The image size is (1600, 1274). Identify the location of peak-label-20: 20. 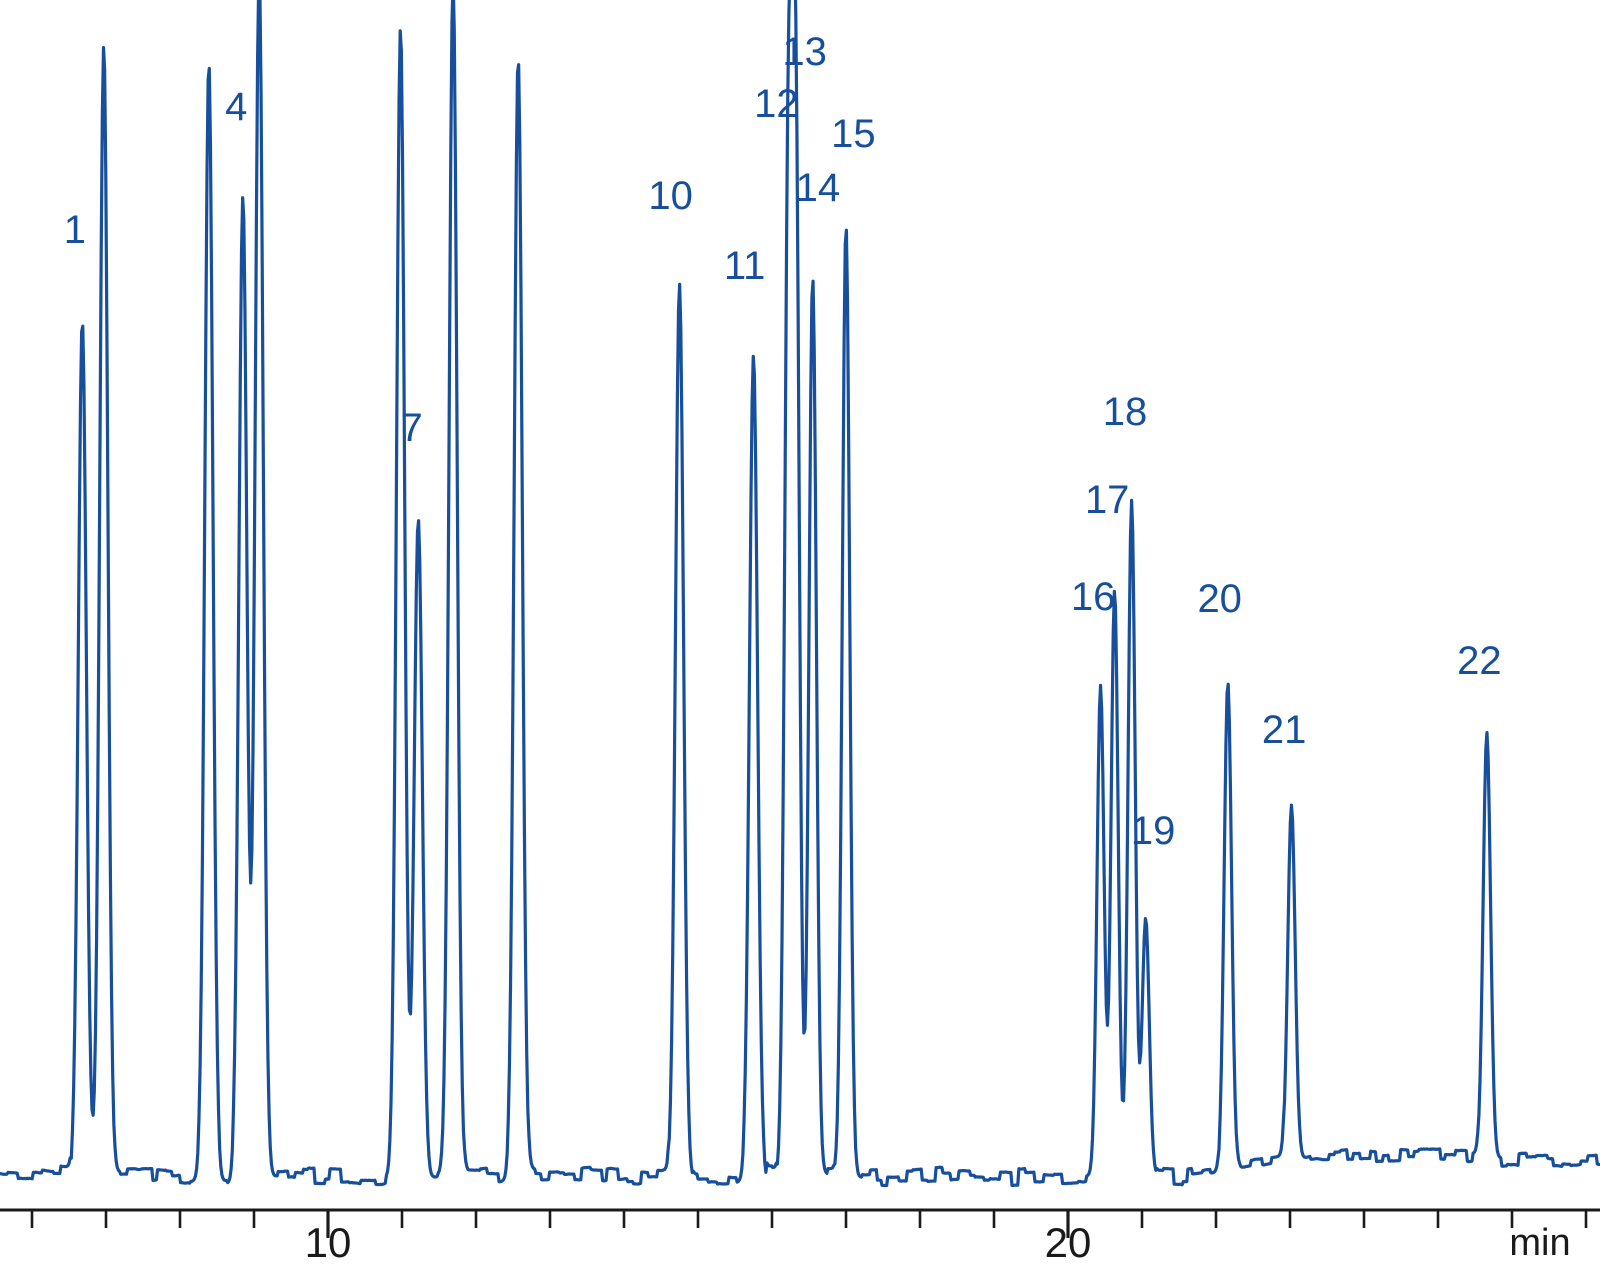
(1219, 598).